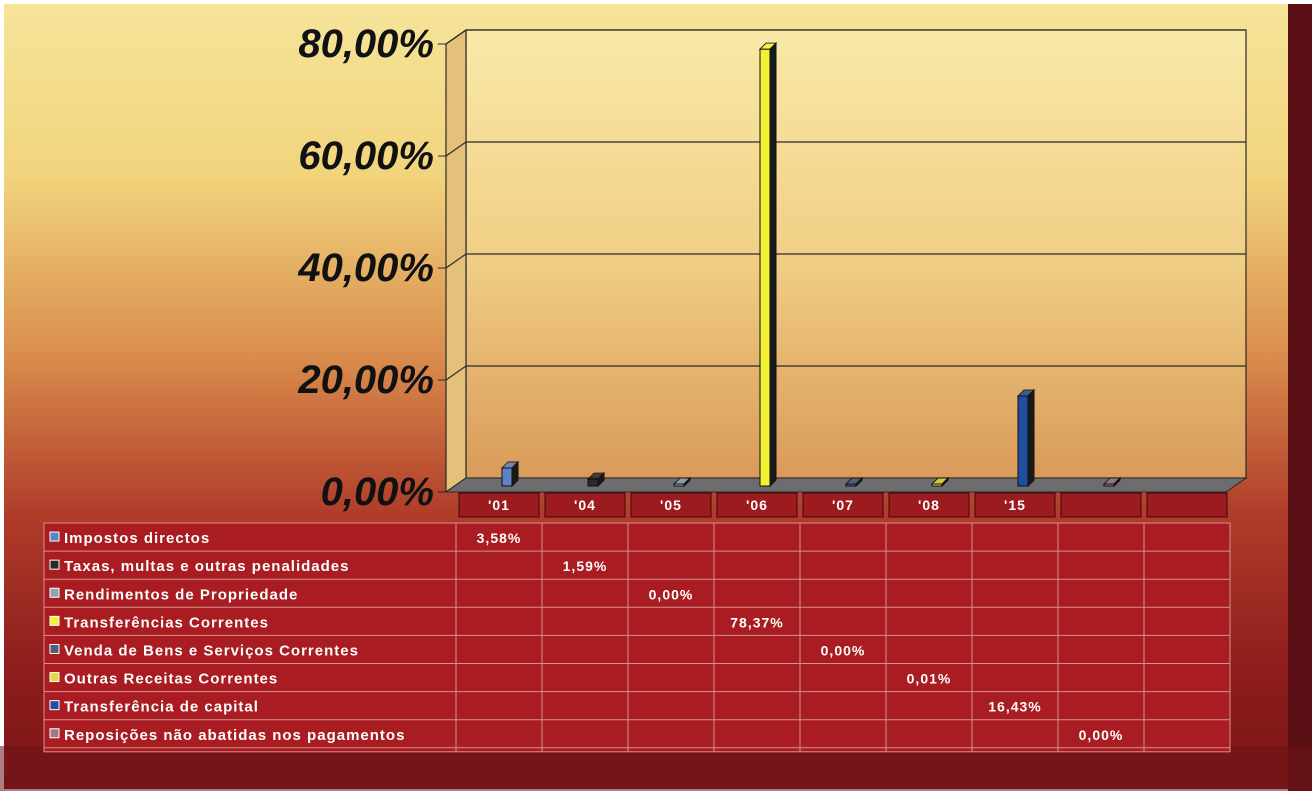 The width and height of the screenshot is (1312, 791). I want to click on series-label: Transferência de capital, so click(161, 707).